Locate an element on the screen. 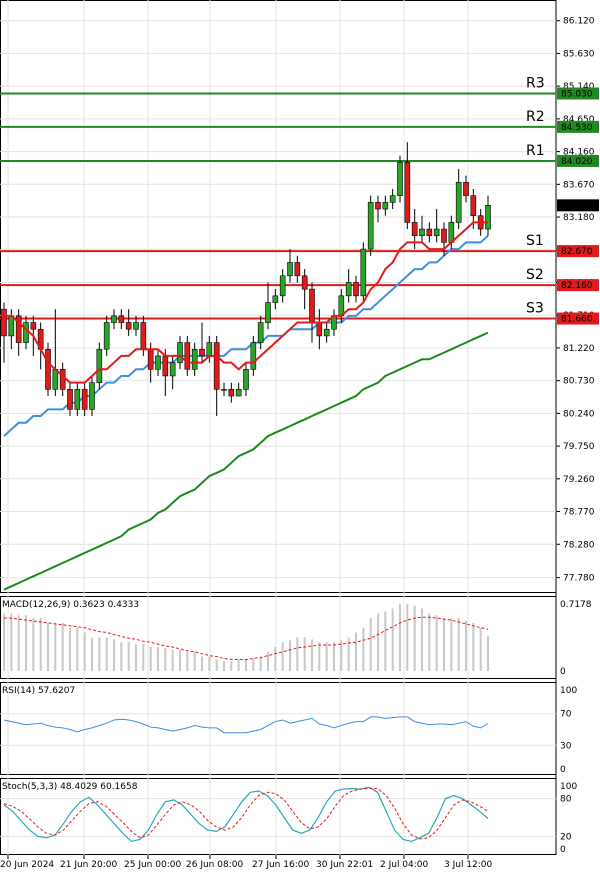  rsi-line is located at coordinates (246, 725).